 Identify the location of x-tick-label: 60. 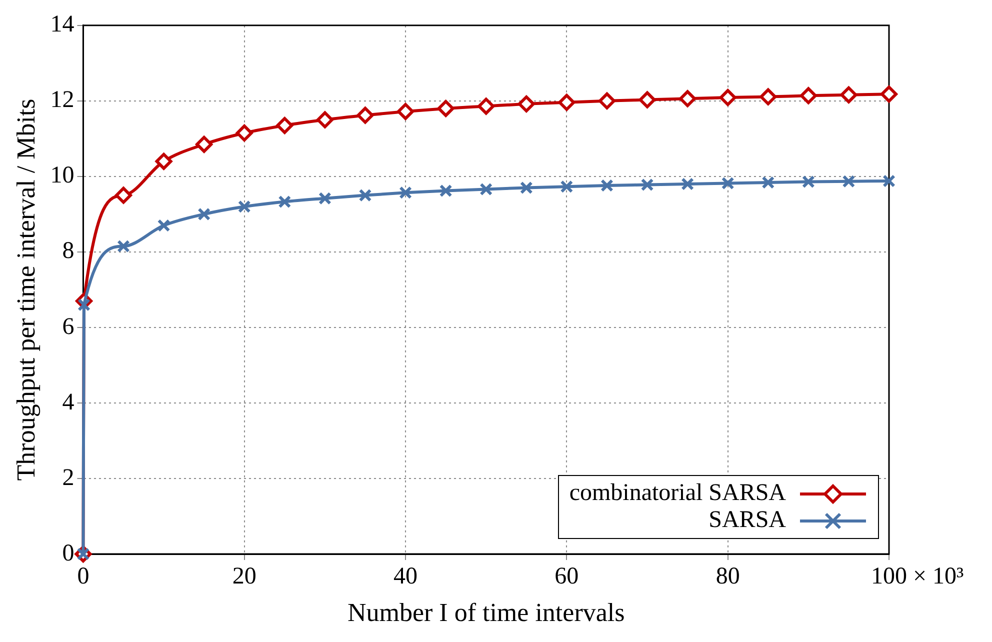
(566, 577).